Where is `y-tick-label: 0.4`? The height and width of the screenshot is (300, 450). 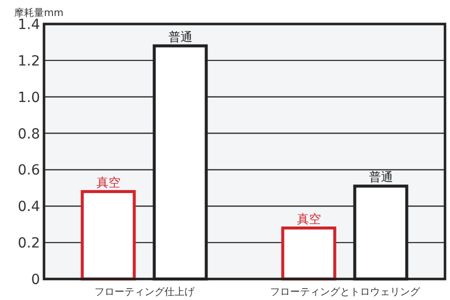 y-tick-label: 0.4 is located at coordinates (29, 207).